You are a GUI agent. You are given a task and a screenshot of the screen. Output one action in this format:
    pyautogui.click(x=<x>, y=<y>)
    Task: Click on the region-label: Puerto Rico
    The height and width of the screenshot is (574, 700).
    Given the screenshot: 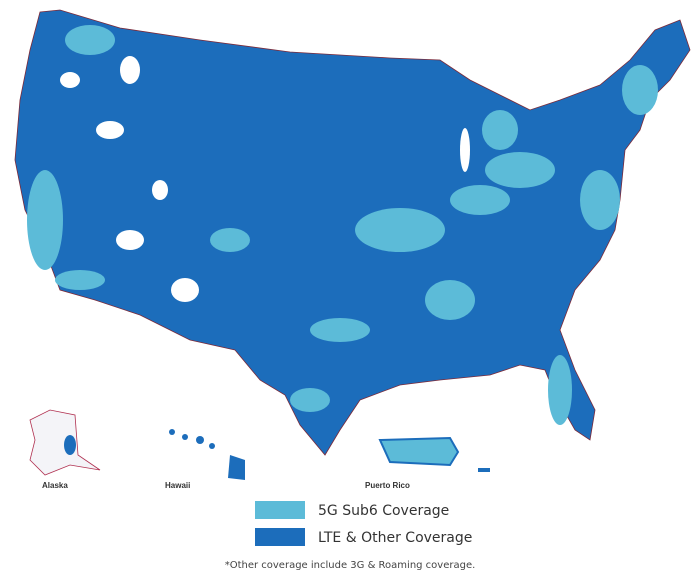 What is the action you would take?
    pyautogui.click(x=387, y=485)
    